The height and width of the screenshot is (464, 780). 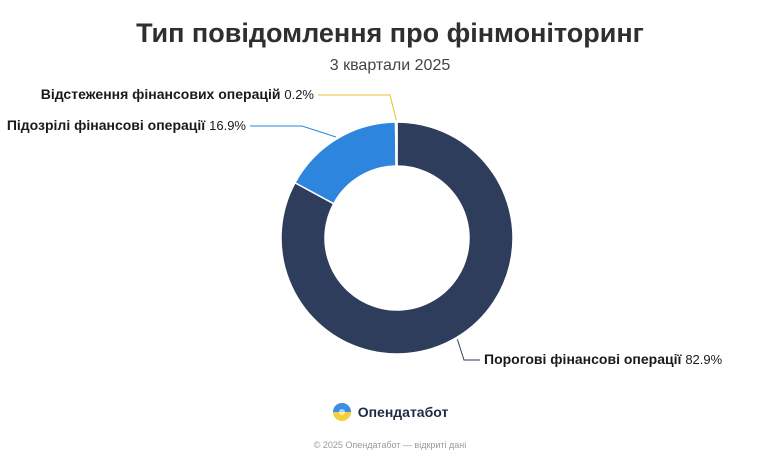 What do you see at coordinates (163, 94) in the screenshot?
I see `slice-label-category: Відстеження фінансових операцій` at bounding box center [163, 94].